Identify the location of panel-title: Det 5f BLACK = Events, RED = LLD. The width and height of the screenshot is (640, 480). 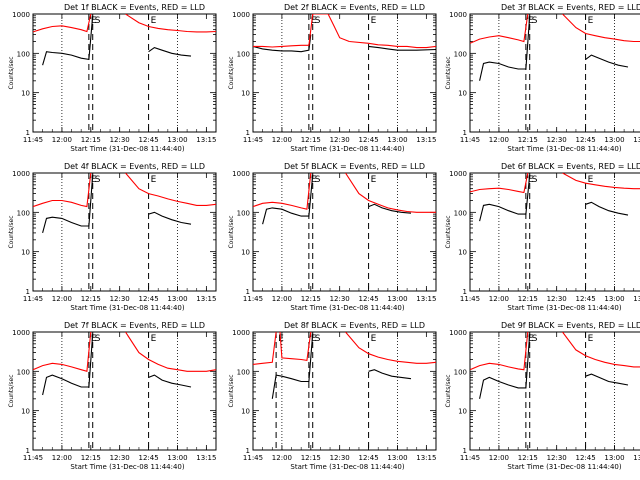
(354, 166).